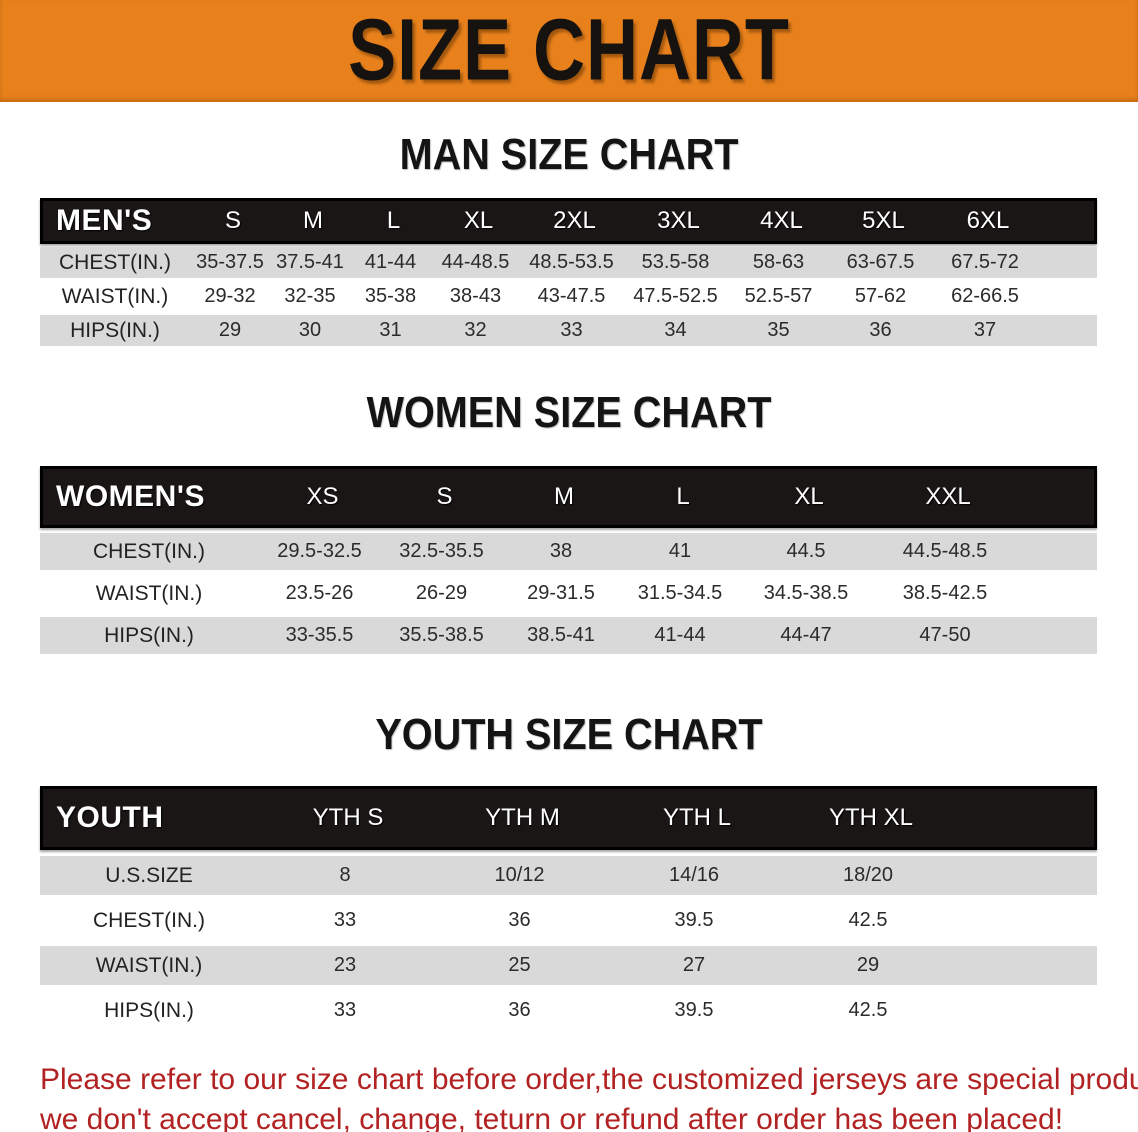 This screenshot has width=1138, height=1132. I want to click on size-value-cell: 38.5-42.5, so click(945, 593).